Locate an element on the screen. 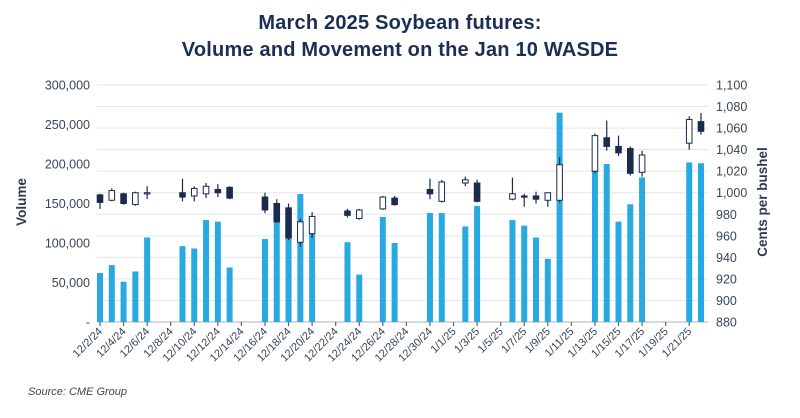 The image size is (800, 418). right-axis-tick-label: 960 is located at coordinates (726, 236).